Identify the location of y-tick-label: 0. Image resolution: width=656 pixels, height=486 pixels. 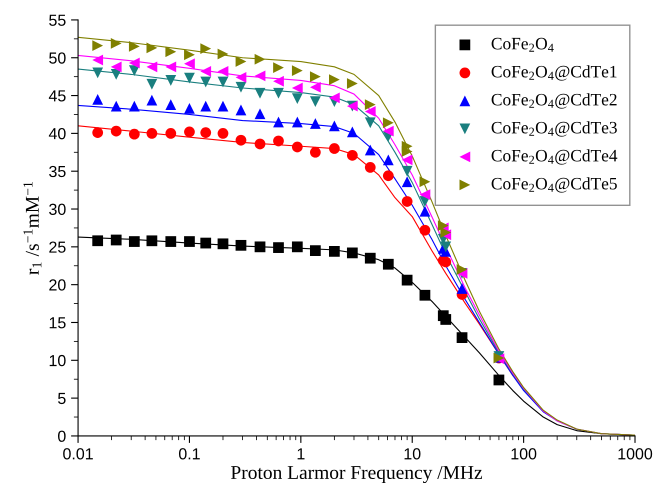
(62, 436).